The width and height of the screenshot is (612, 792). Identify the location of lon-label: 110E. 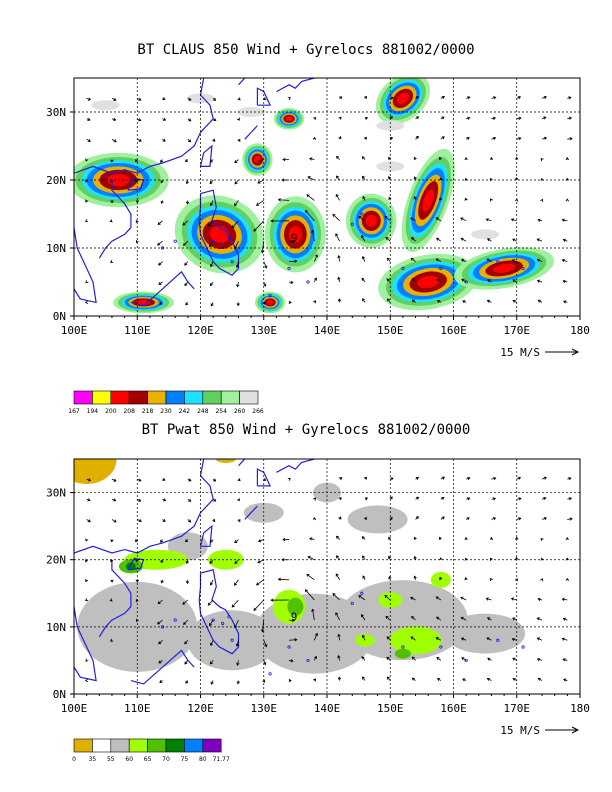
(137, 708).